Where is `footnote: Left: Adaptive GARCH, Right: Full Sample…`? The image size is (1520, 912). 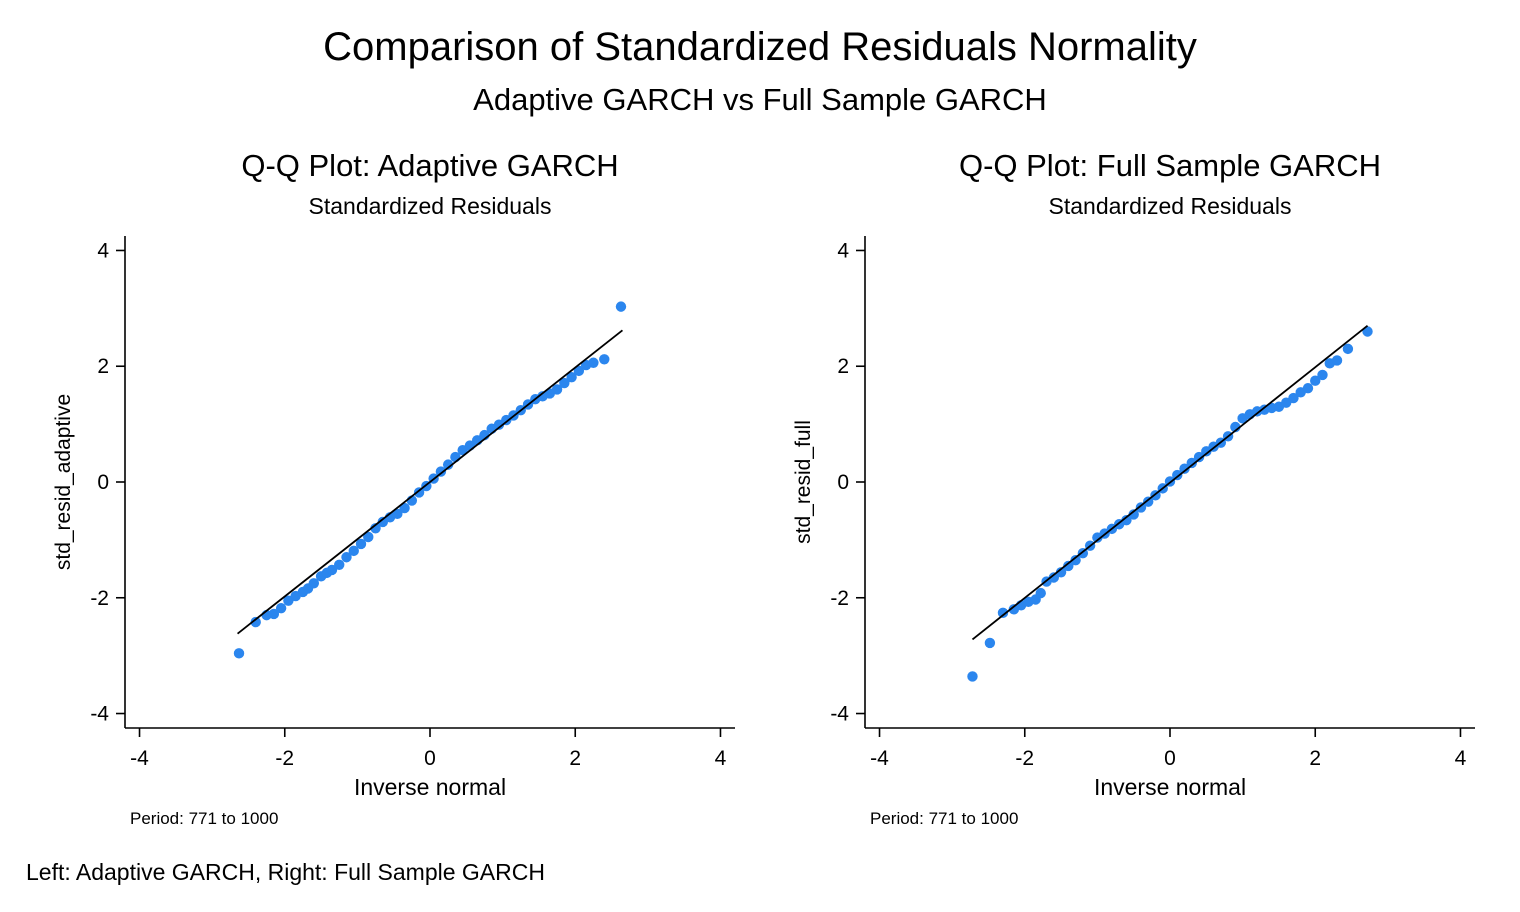 footnote: Left: Adaptive GARCH, Right: Full Sample… is located at coordinates (285, 872).